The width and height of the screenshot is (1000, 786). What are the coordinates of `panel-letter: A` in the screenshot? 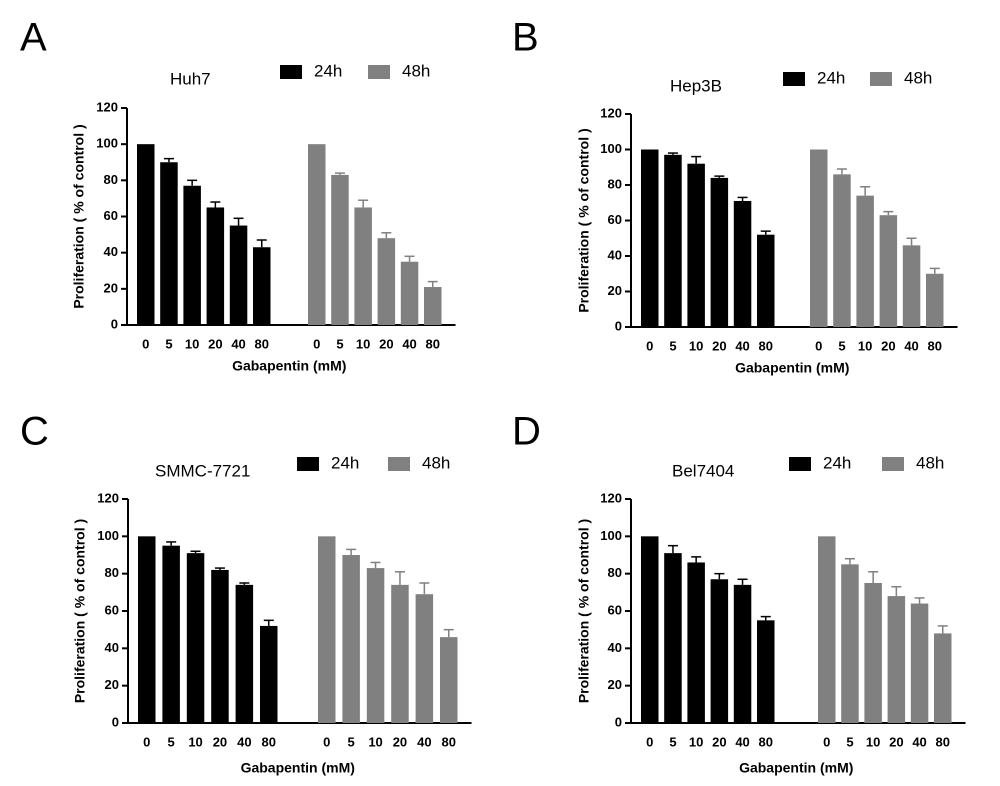 It's located at (33, 38).